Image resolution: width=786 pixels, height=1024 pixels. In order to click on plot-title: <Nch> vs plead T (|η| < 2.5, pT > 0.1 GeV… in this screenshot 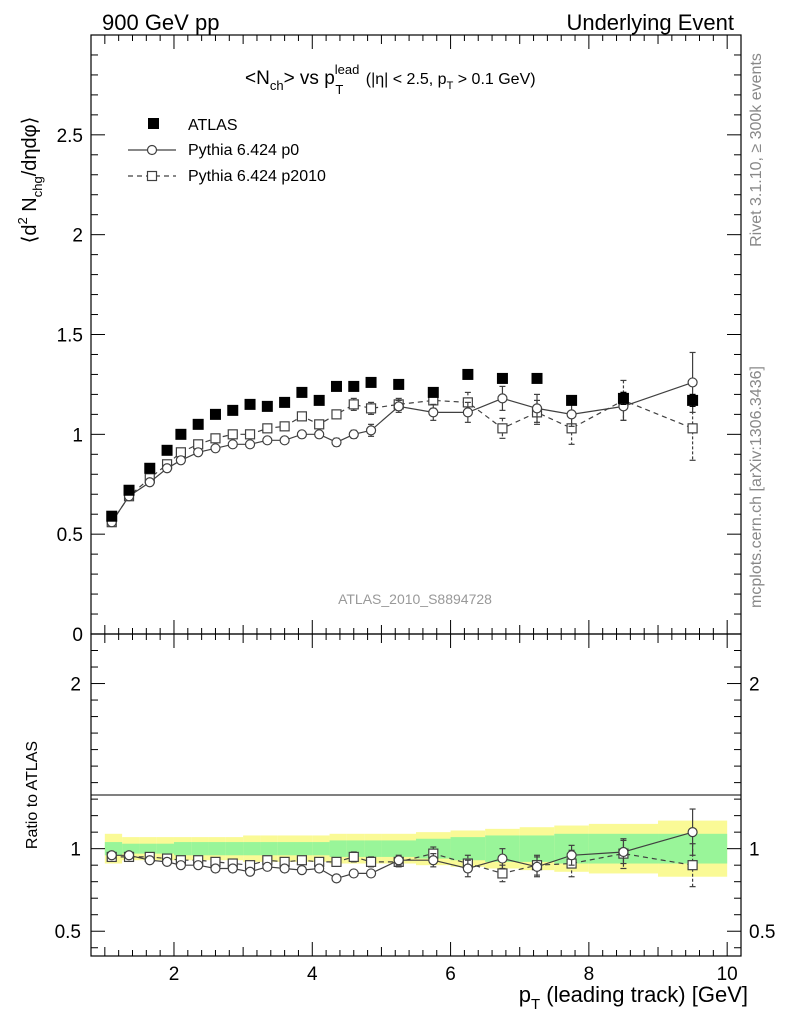, I will do `click(390, 79)`.